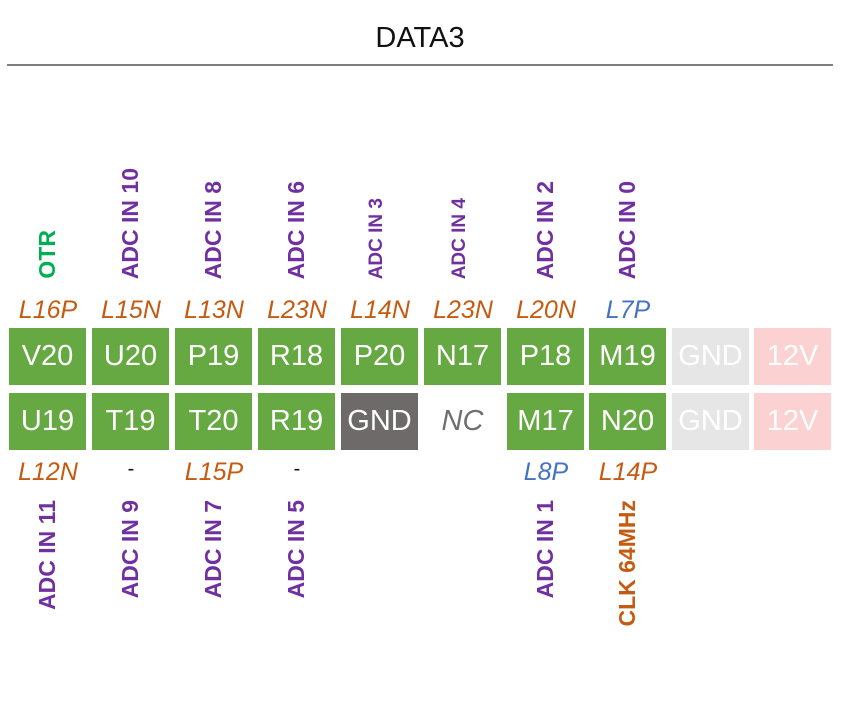  Describe the element at coordinates (376, 238) in the screenshot. I see `top-signal-label: ADC IN 3` at that location.